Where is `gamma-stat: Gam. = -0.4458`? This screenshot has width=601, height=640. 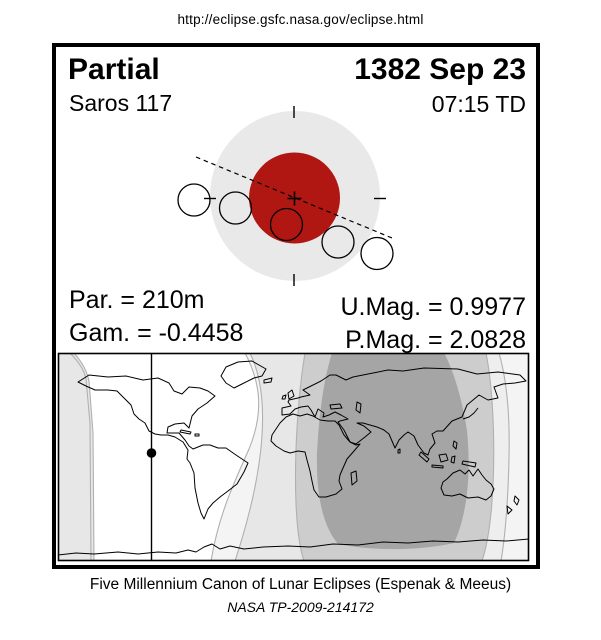 gamma-stat: Gam. = -0.4458 is located at coordinates (156, 333).